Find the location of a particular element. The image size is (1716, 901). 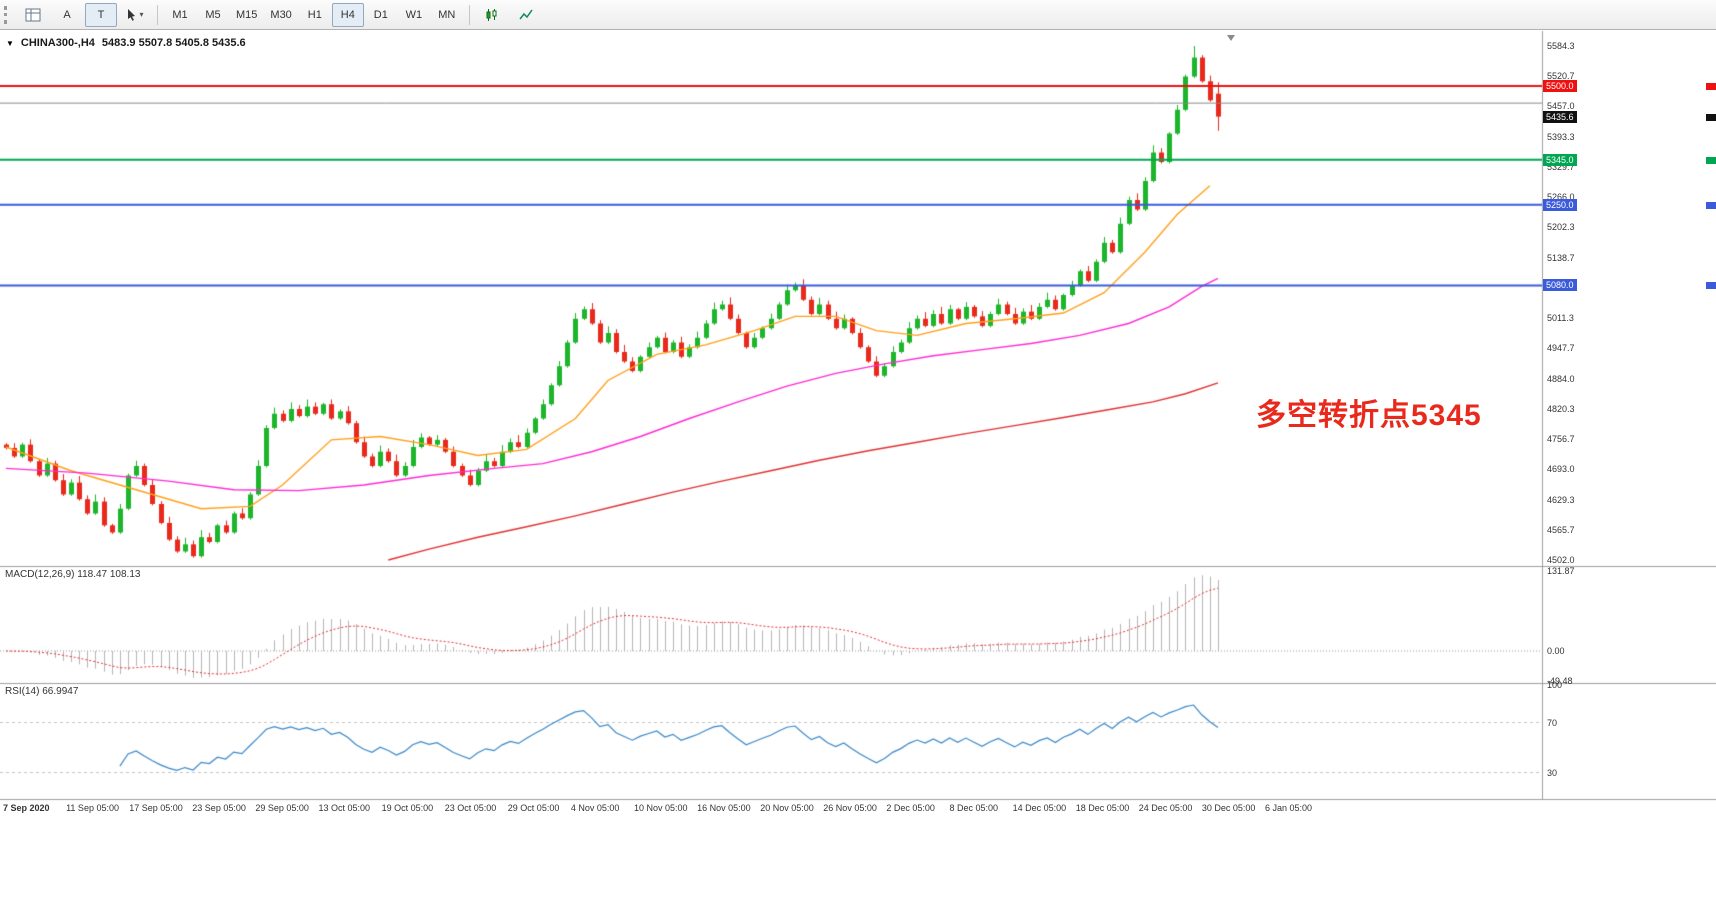

time-axis-label: 7 Sep 2020 is located at coordinates (26, 808).